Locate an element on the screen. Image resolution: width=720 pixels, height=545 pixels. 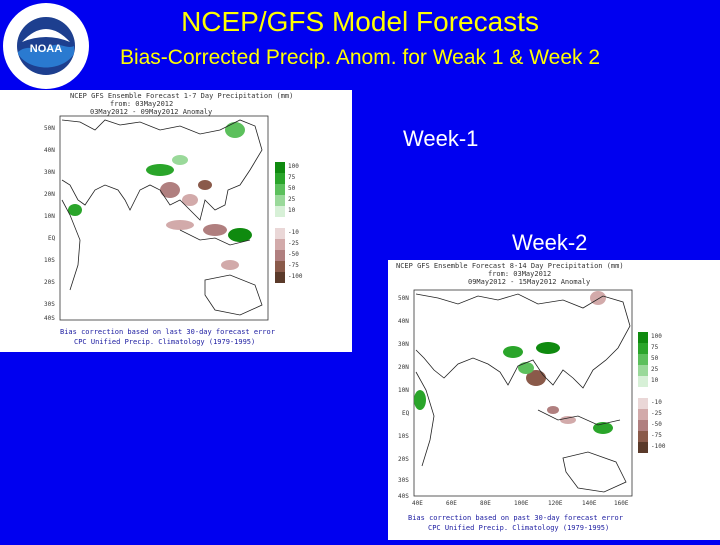
week2-lat-label: 20S is located at coordinates (403, 459).